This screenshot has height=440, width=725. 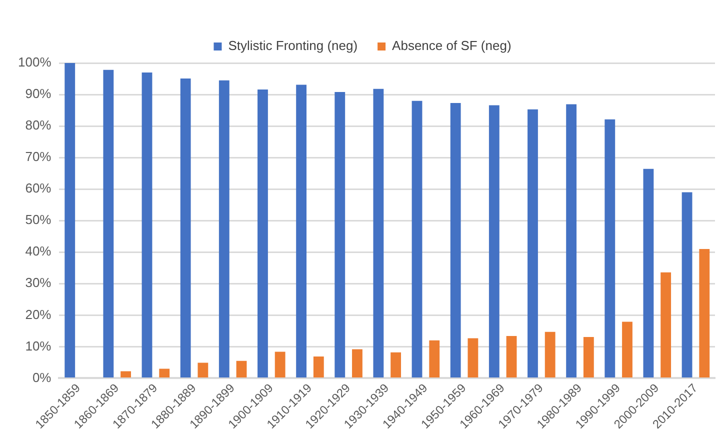 What do you see at coordinates (38, 346) in the screenshot?
I see `y-tick-label: 10%` at bounding box center [38, 346].